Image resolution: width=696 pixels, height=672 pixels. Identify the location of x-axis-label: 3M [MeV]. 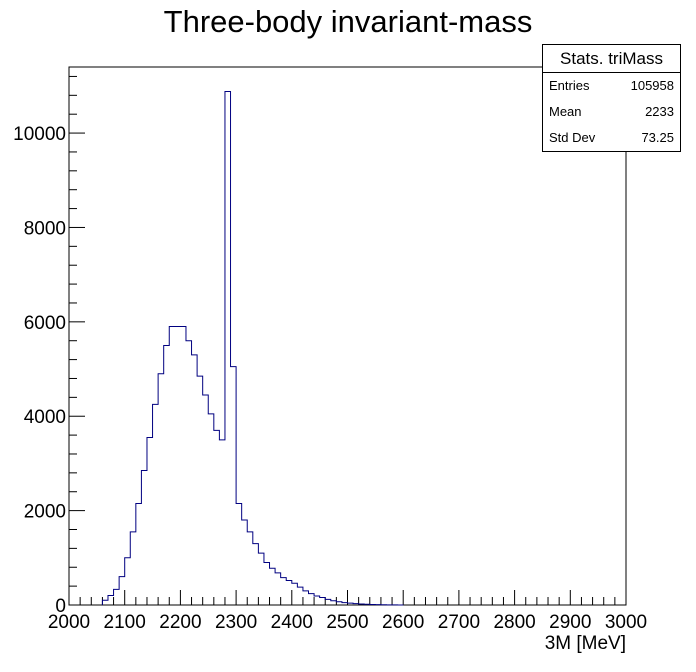
(585, 643).